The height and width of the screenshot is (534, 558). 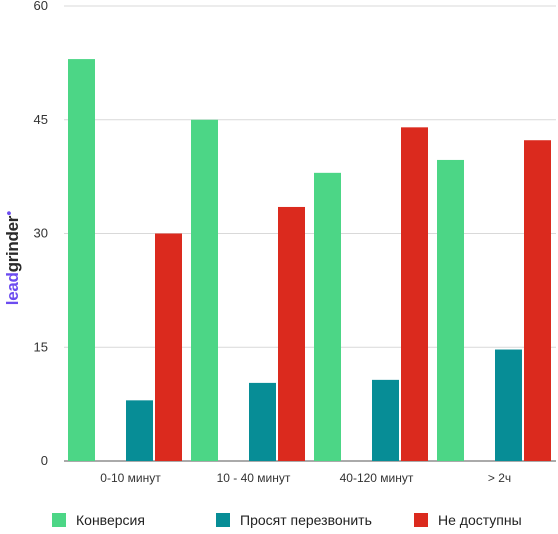 I want to click on x-tick-label: 40-120 минут, so click(x=377, y=478).